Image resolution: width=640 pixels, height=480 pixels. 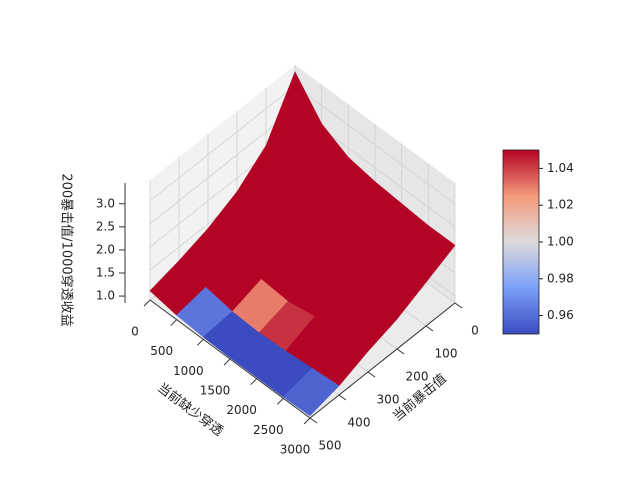 I want to click on y-tick-label: 200, so click(x=417, y=377).